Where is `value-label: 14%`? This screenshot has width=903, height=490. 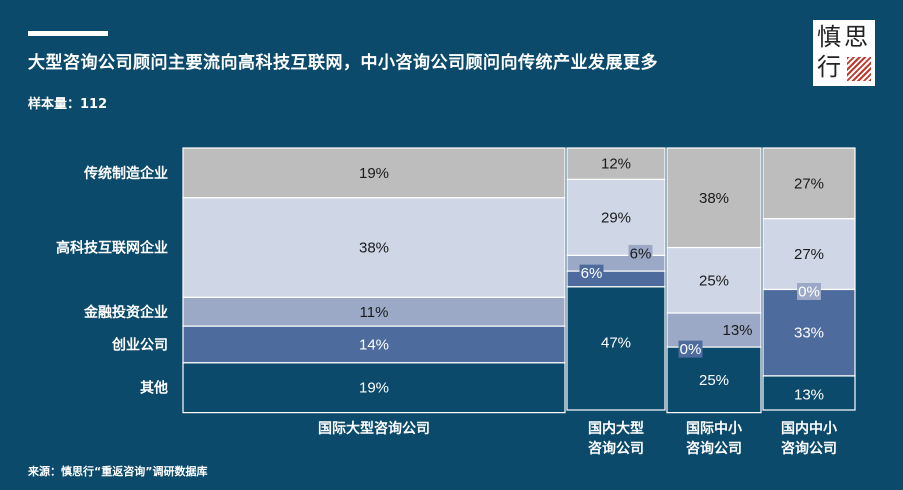 value-label: 14% is located at coordinates (374, 345).